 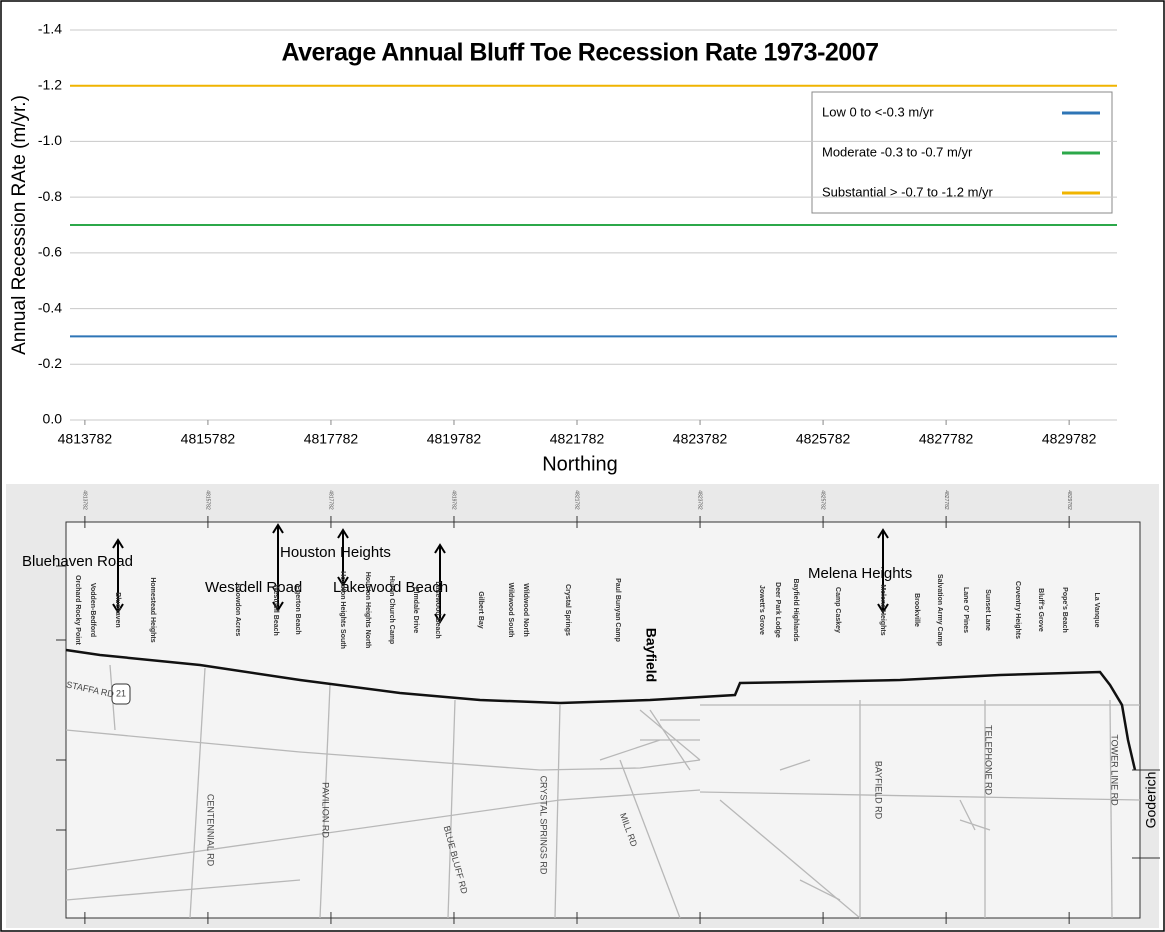 What do you see at coordinates (577, 439) in the screenshot?
I see `x-tick-label: 4821782` at bounding box center [577, 439].